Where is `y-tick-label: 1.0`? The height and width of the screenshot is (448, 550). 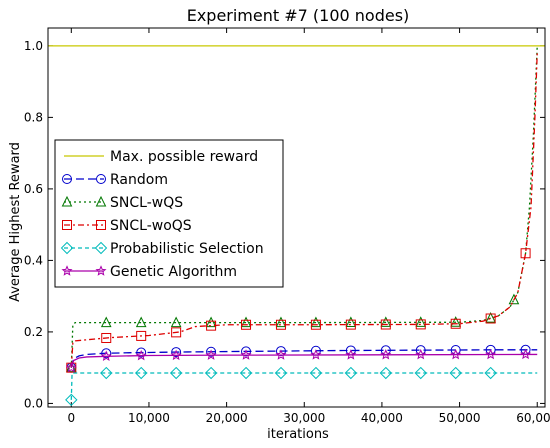 y-tick-label: 1.0 is located at coordinates (33, 46).